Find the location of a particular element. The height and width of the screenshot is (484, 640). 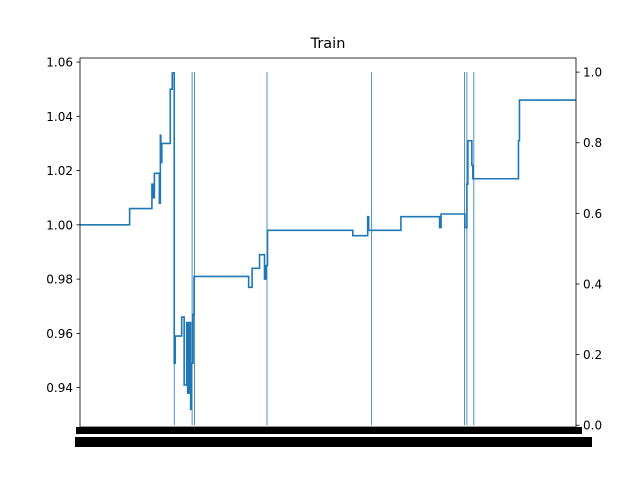

y-left-tick-label: 0.98 is located at coordinates (59, 280).